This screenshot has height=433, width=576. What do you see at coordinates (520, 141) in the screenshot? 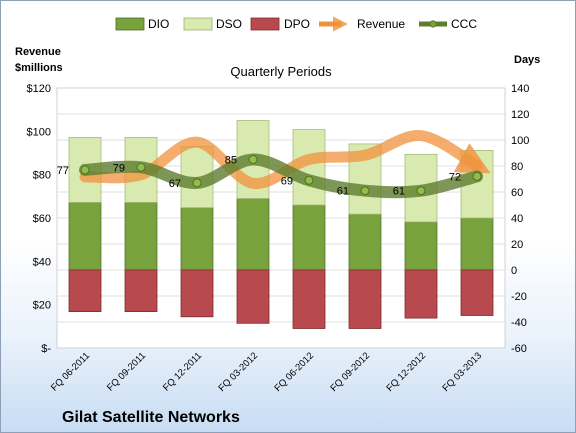
I see `right-tick-label: 100` at bounding box center [520, 141].